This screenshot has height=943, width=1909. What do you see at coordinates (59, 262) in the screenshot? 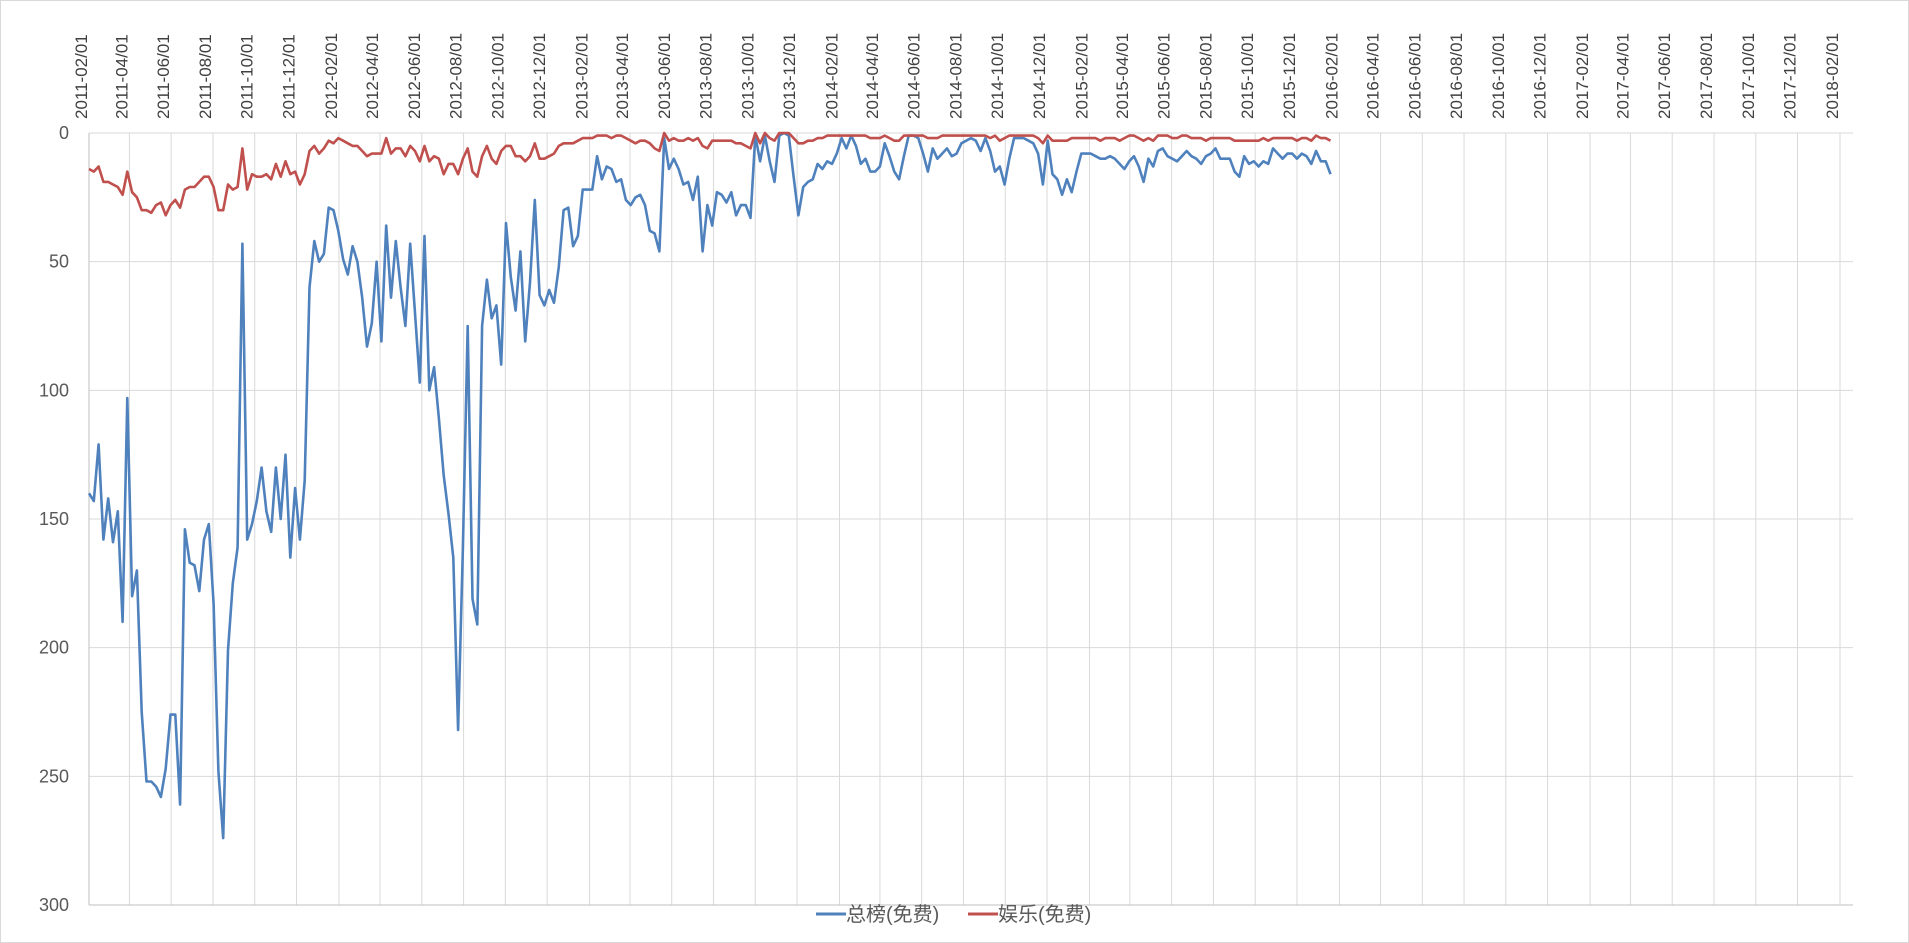
I see `y-tick-label: 50` at bounding box center [59, 262].